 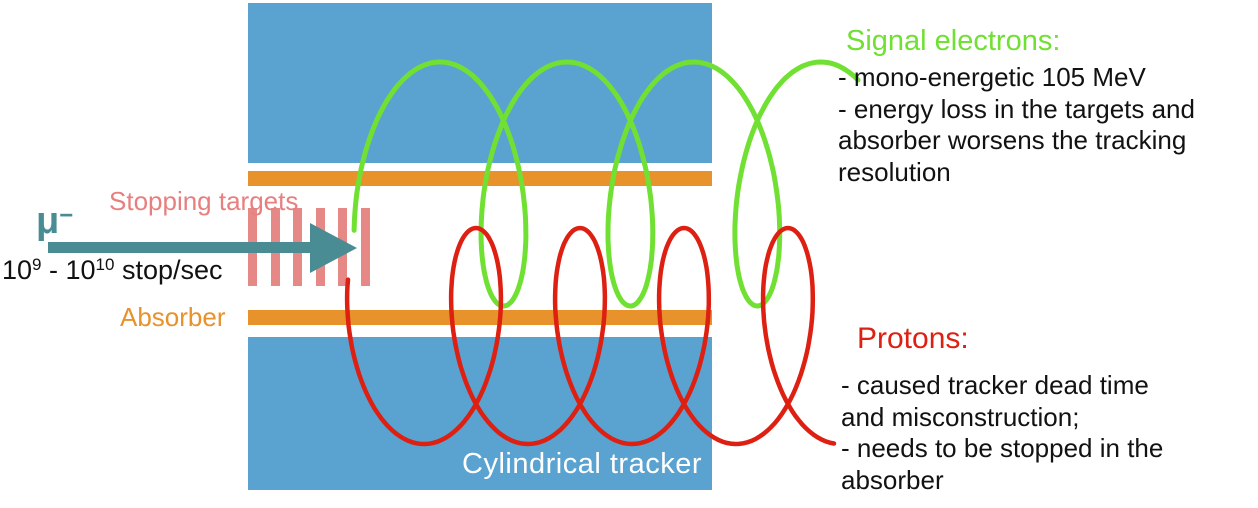 I want to click on signal-note-line: absorber worsens the tracking, so click(x=1012, y=140).